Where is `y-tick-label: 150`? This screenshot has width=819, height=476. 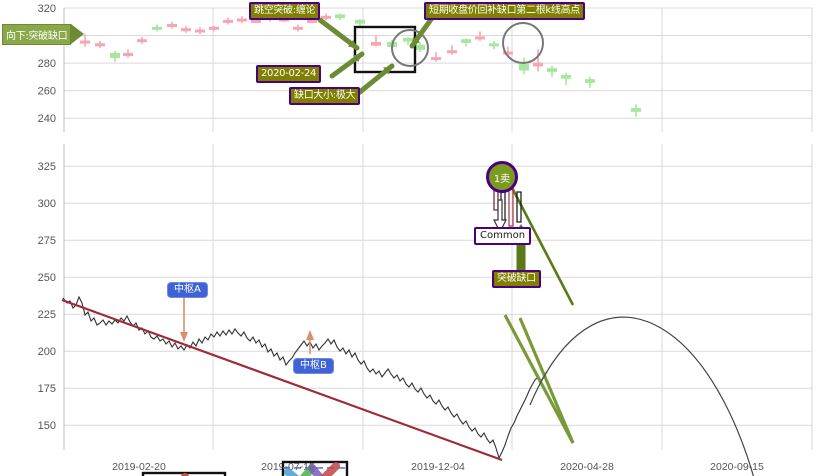 y-tick-label: 150 is located at coordinates (47, 426).